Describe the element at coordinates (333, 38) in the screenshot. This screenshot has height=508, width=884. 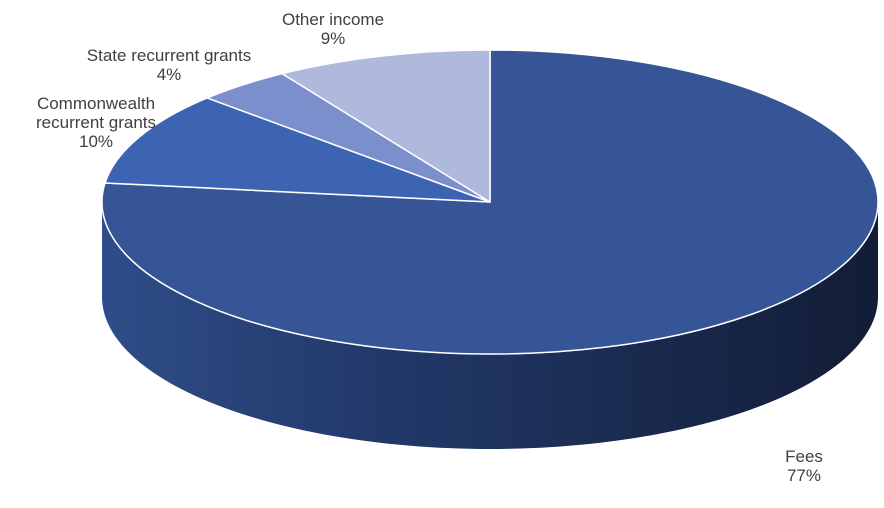
I see `label-other-income-percent: 9%` at that location.